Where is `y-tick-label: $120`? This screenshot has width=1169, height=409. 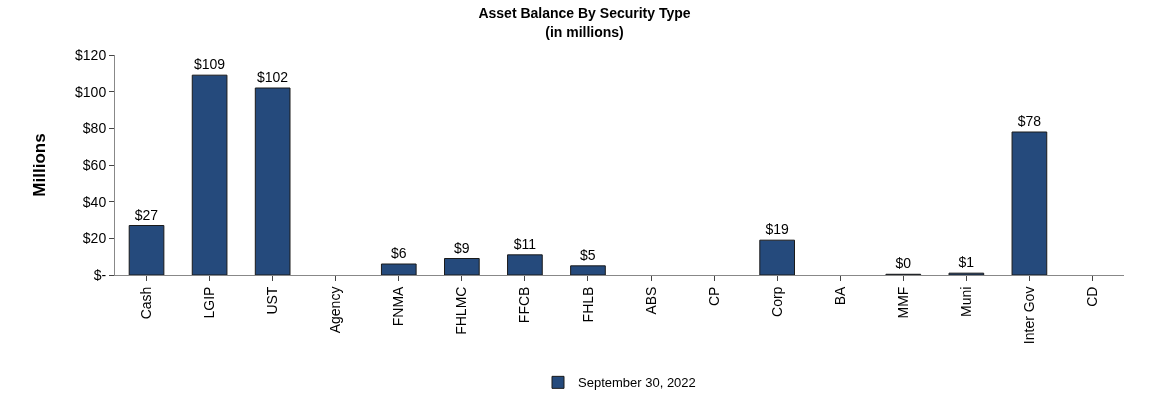 y-tick-label: $120 is located at coordinates (91, 54).